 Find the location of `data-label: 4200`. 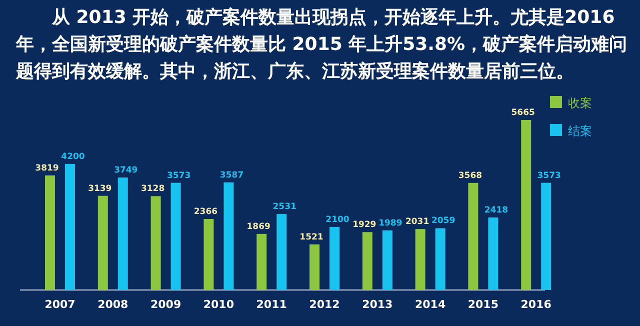

data-label: 4200 is located at coordinates (73, 157).